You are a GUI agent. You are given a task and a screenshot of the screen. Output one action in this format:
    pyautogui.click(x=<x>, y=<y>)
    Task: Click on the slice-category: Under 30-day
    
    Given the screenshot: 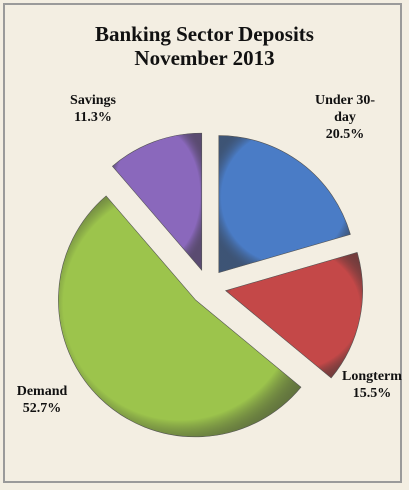 What is the action you would take?
    pyautogui.click(x=345, y=109)
    